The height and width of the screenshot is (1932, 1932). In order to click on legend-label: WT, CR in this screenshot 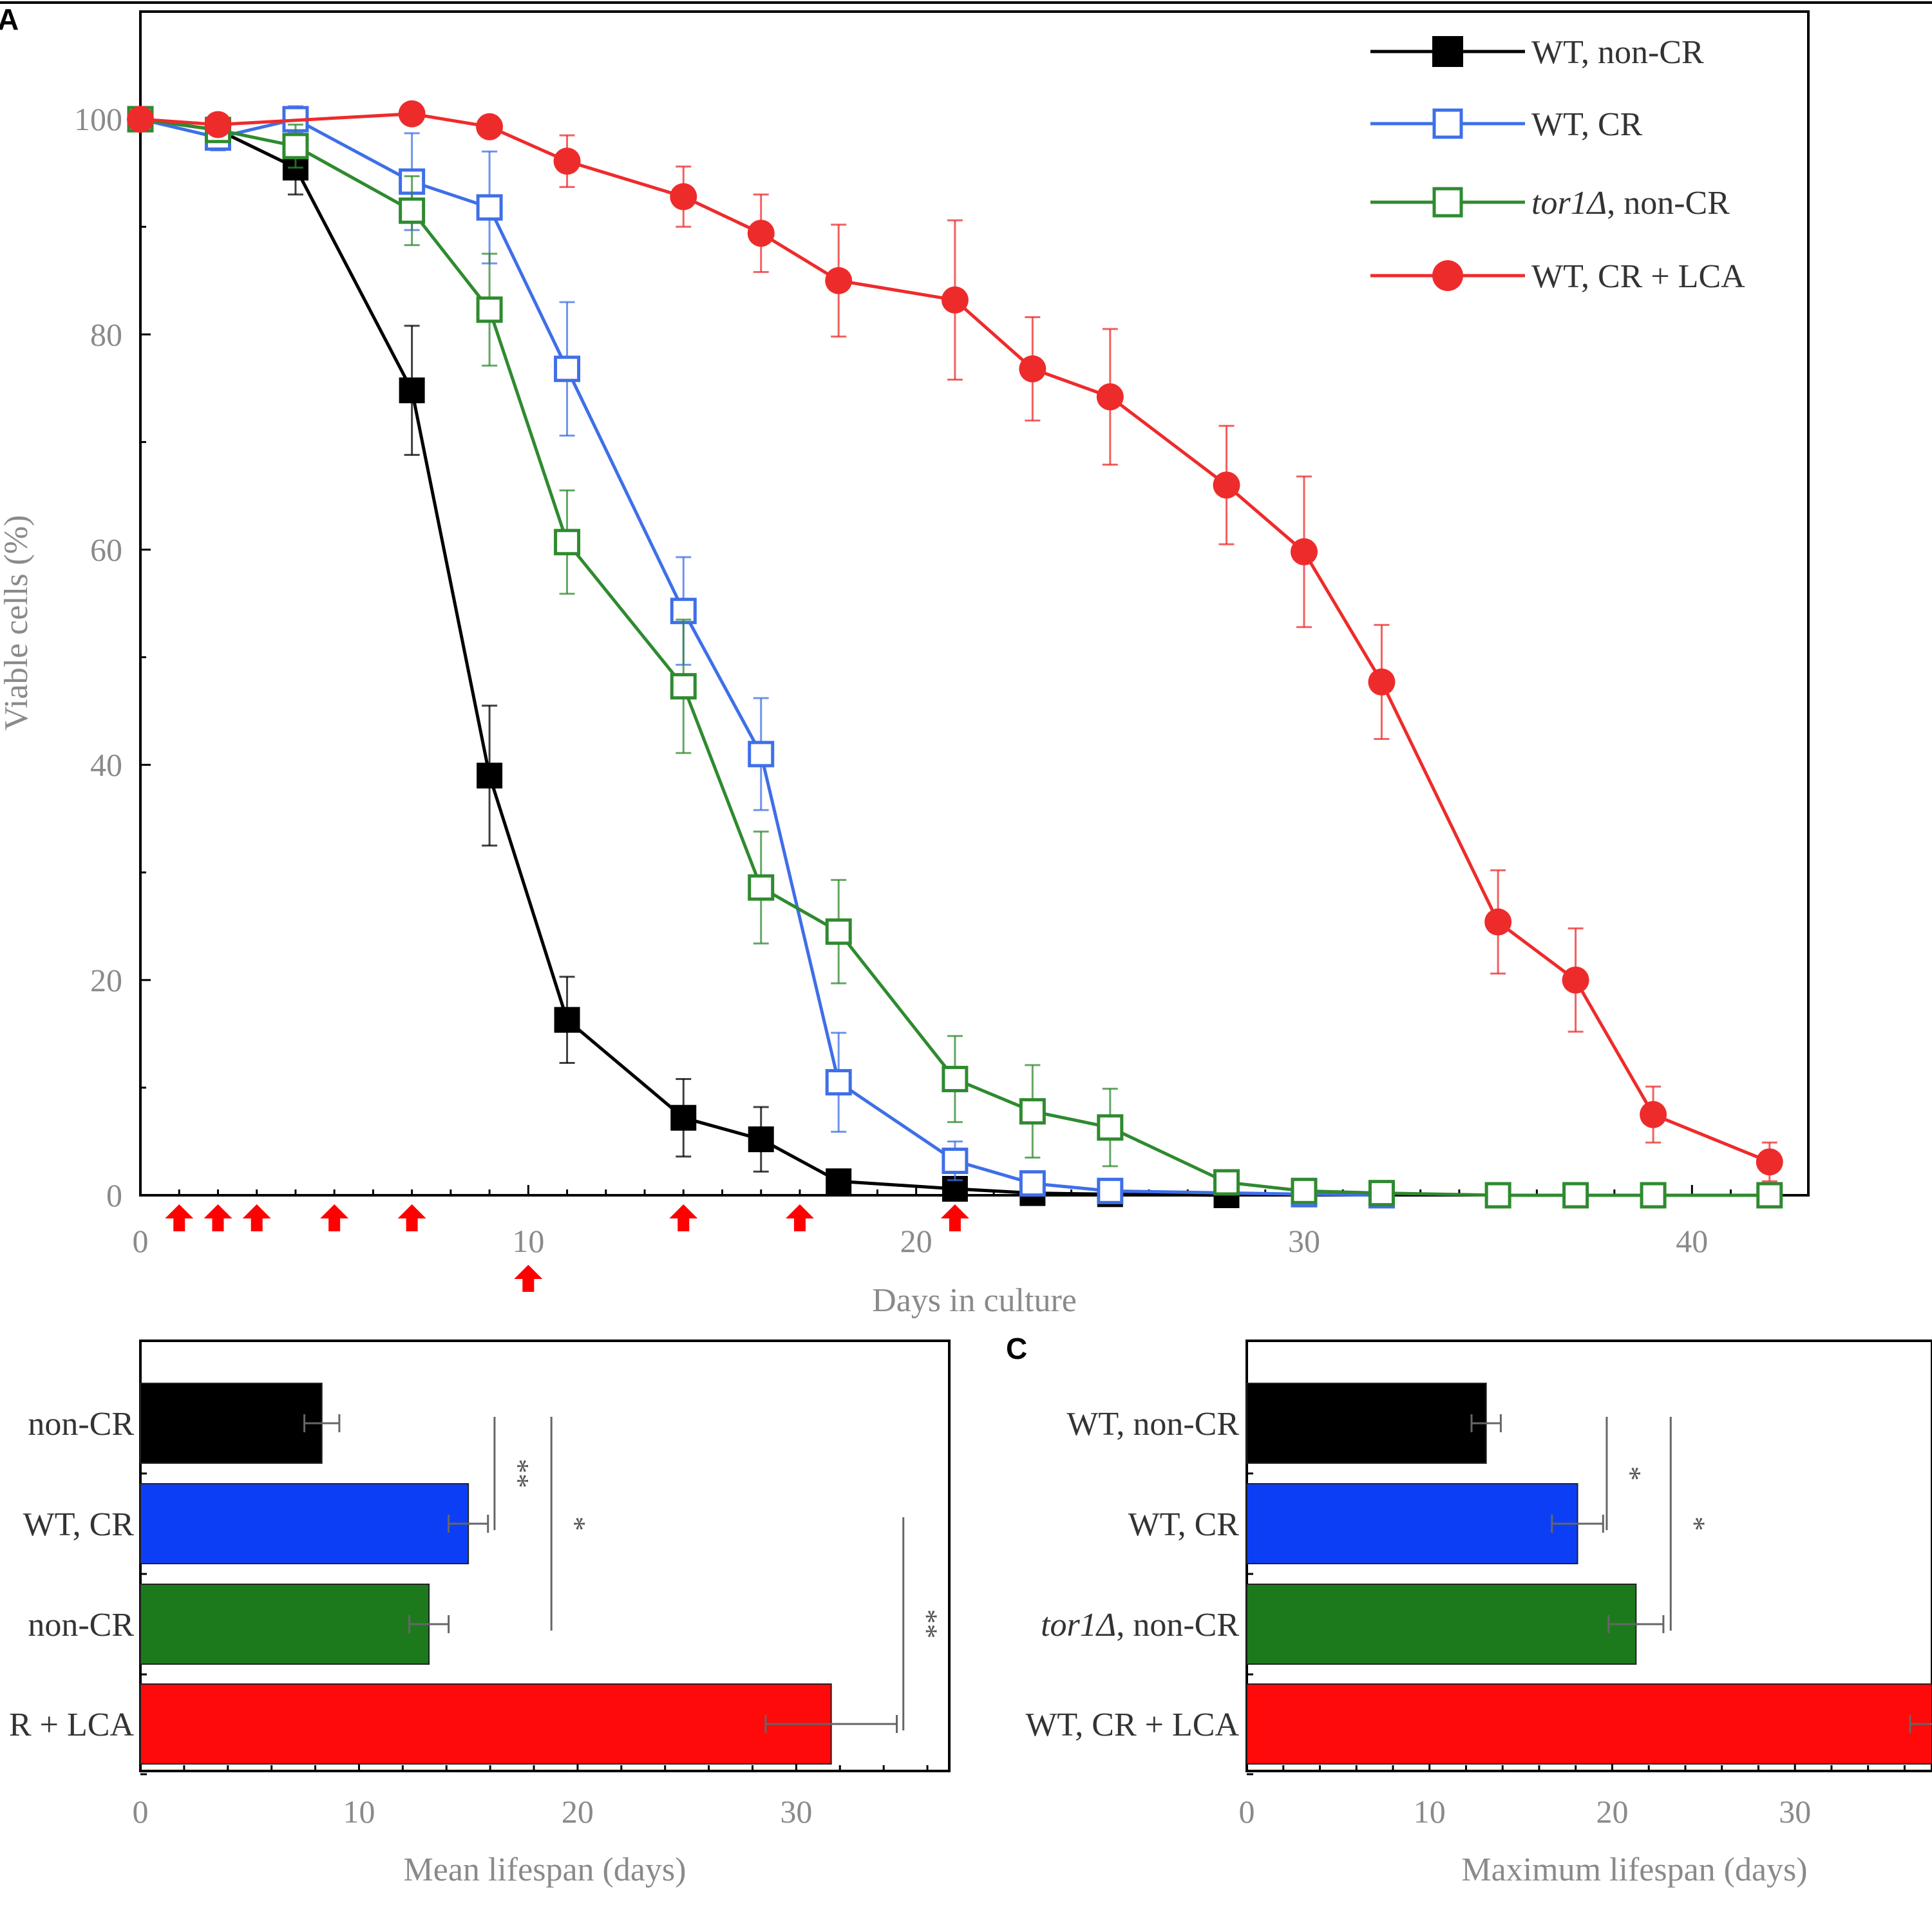, I will do `click(1587, 124)`.